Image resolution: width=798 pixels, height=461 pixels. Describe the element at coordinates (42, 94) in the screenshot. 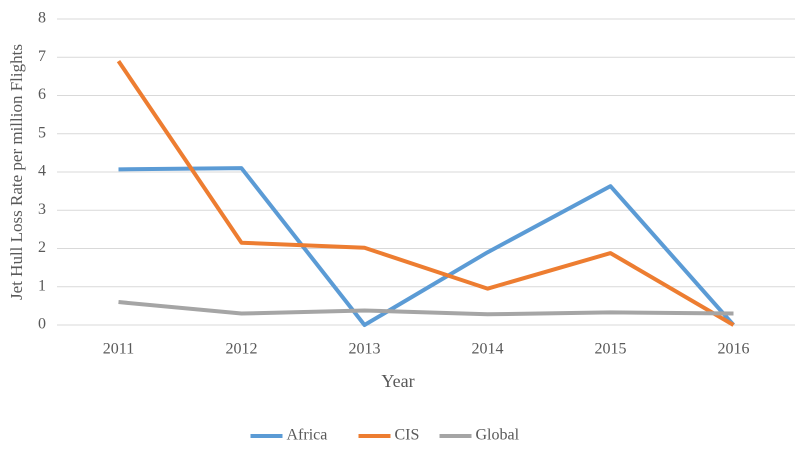

I see `y-tick-label: 6` at that location.